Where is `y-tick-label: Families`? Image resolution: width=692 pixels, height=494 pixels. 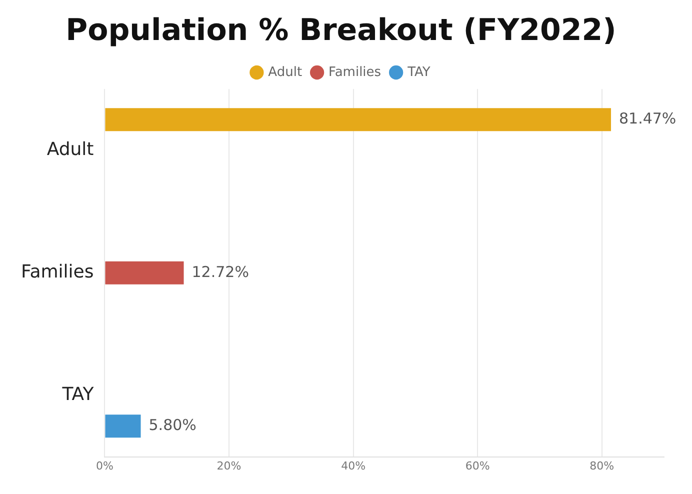
y-tick-label: Families is located at coordinates (57, 272).